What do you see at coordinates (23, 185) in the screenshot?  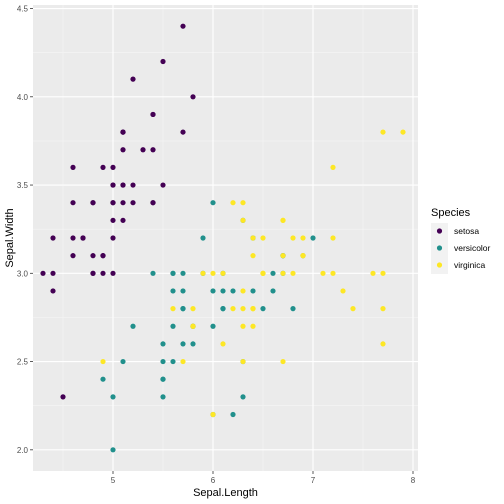 I see `y-tick-label: 3.5` at bounding box center [23, 185].